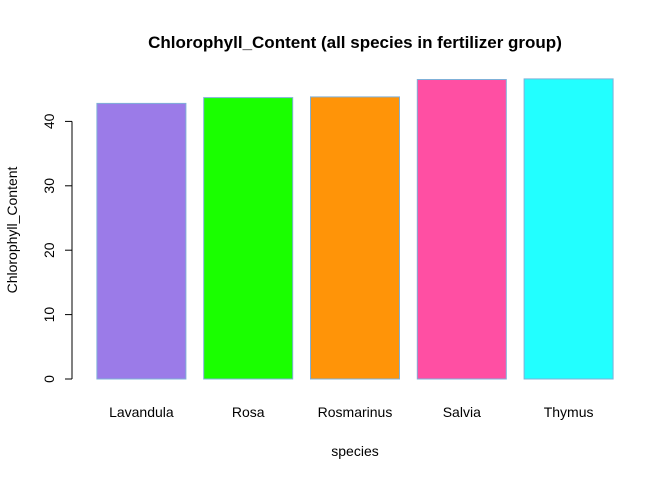 The image size is (672, 480). What do you see at coordinates (568, 229) in the screenshot?
I see `bar-thymus` at bounding box center [568, 229].